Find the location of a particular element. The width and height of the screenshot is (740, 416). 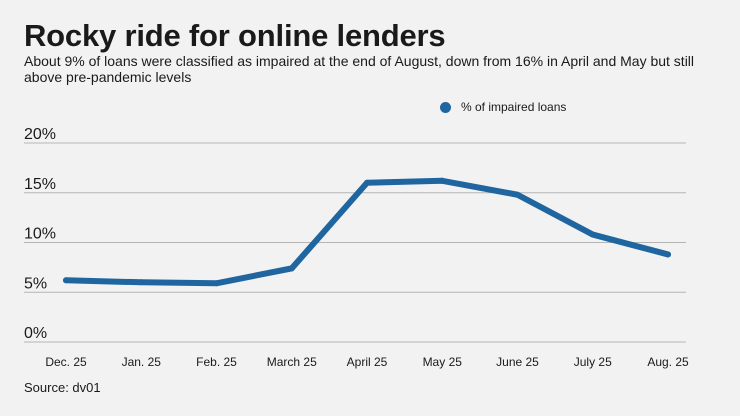

x-tick-label: Jan. 25 is located at coordinates (142, 362).